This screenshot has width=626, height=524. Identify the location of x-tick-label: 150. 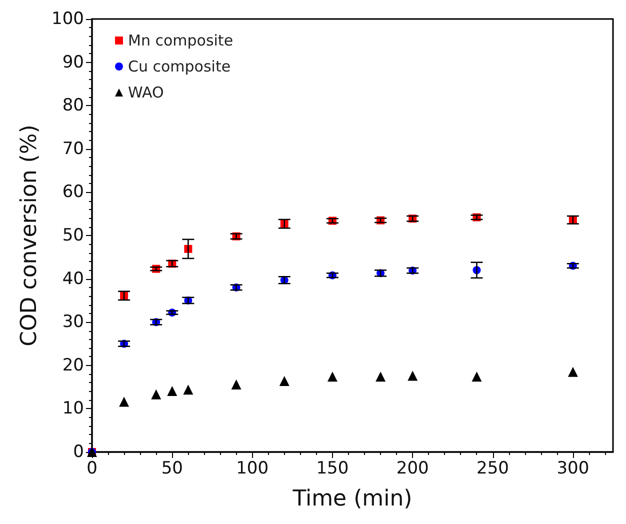
(332, 468).